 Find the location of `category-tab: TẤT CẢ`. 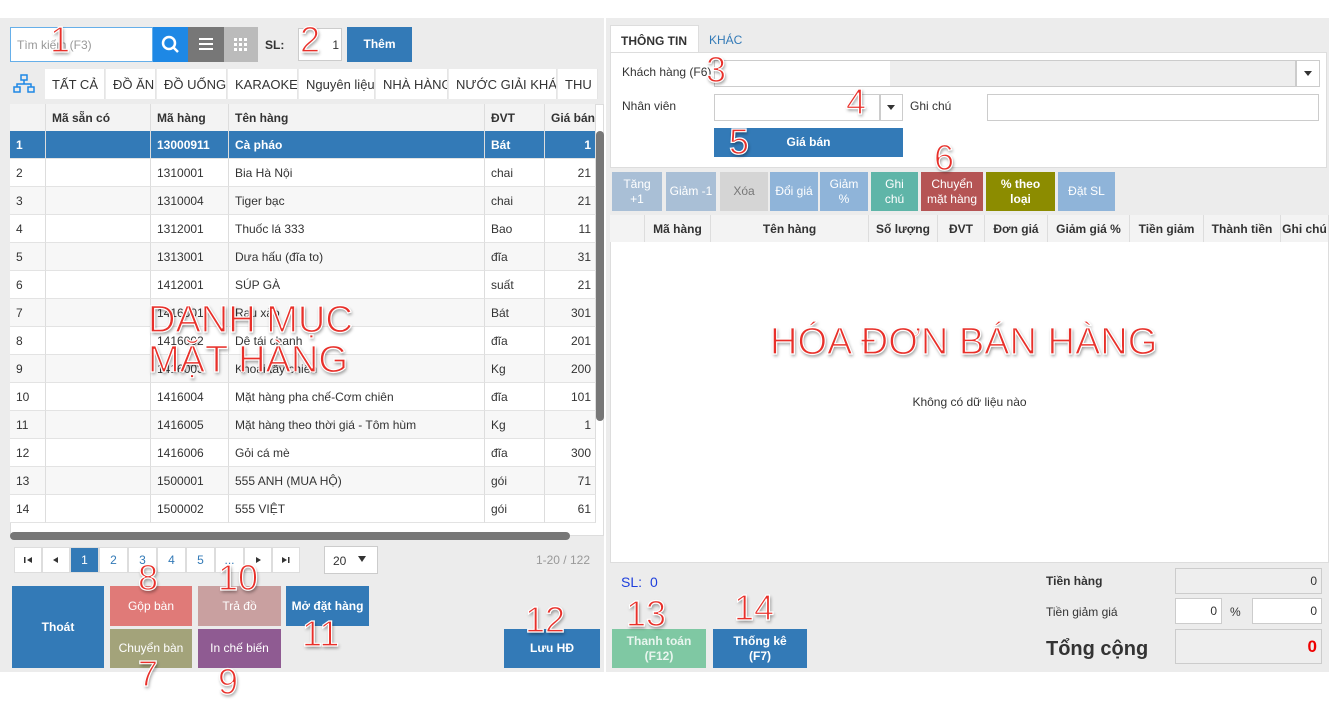

category-tab: TẤT CẢ is located at coordinates (75, 84).